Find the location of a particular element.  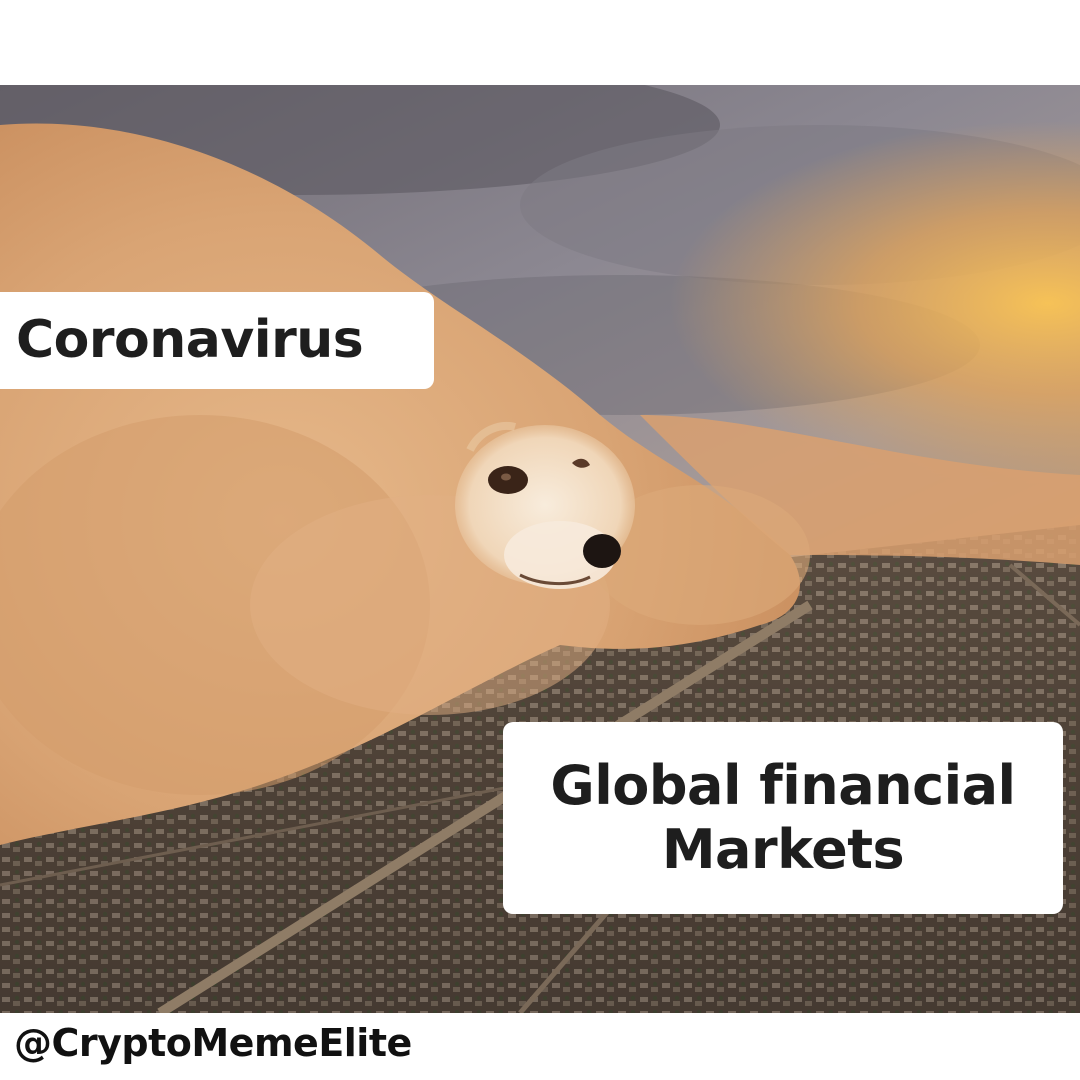

account-watermark: @CryptoMemeElite is located at coordinates (213, 1043).